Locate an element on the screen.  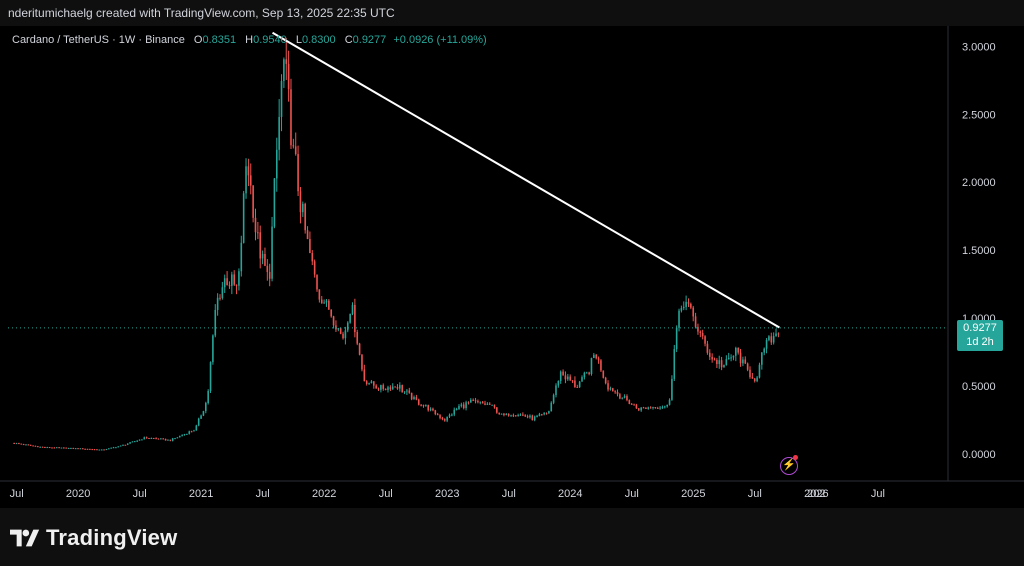
tradingview-logo: TradingView is located at coordinates (93, 538).